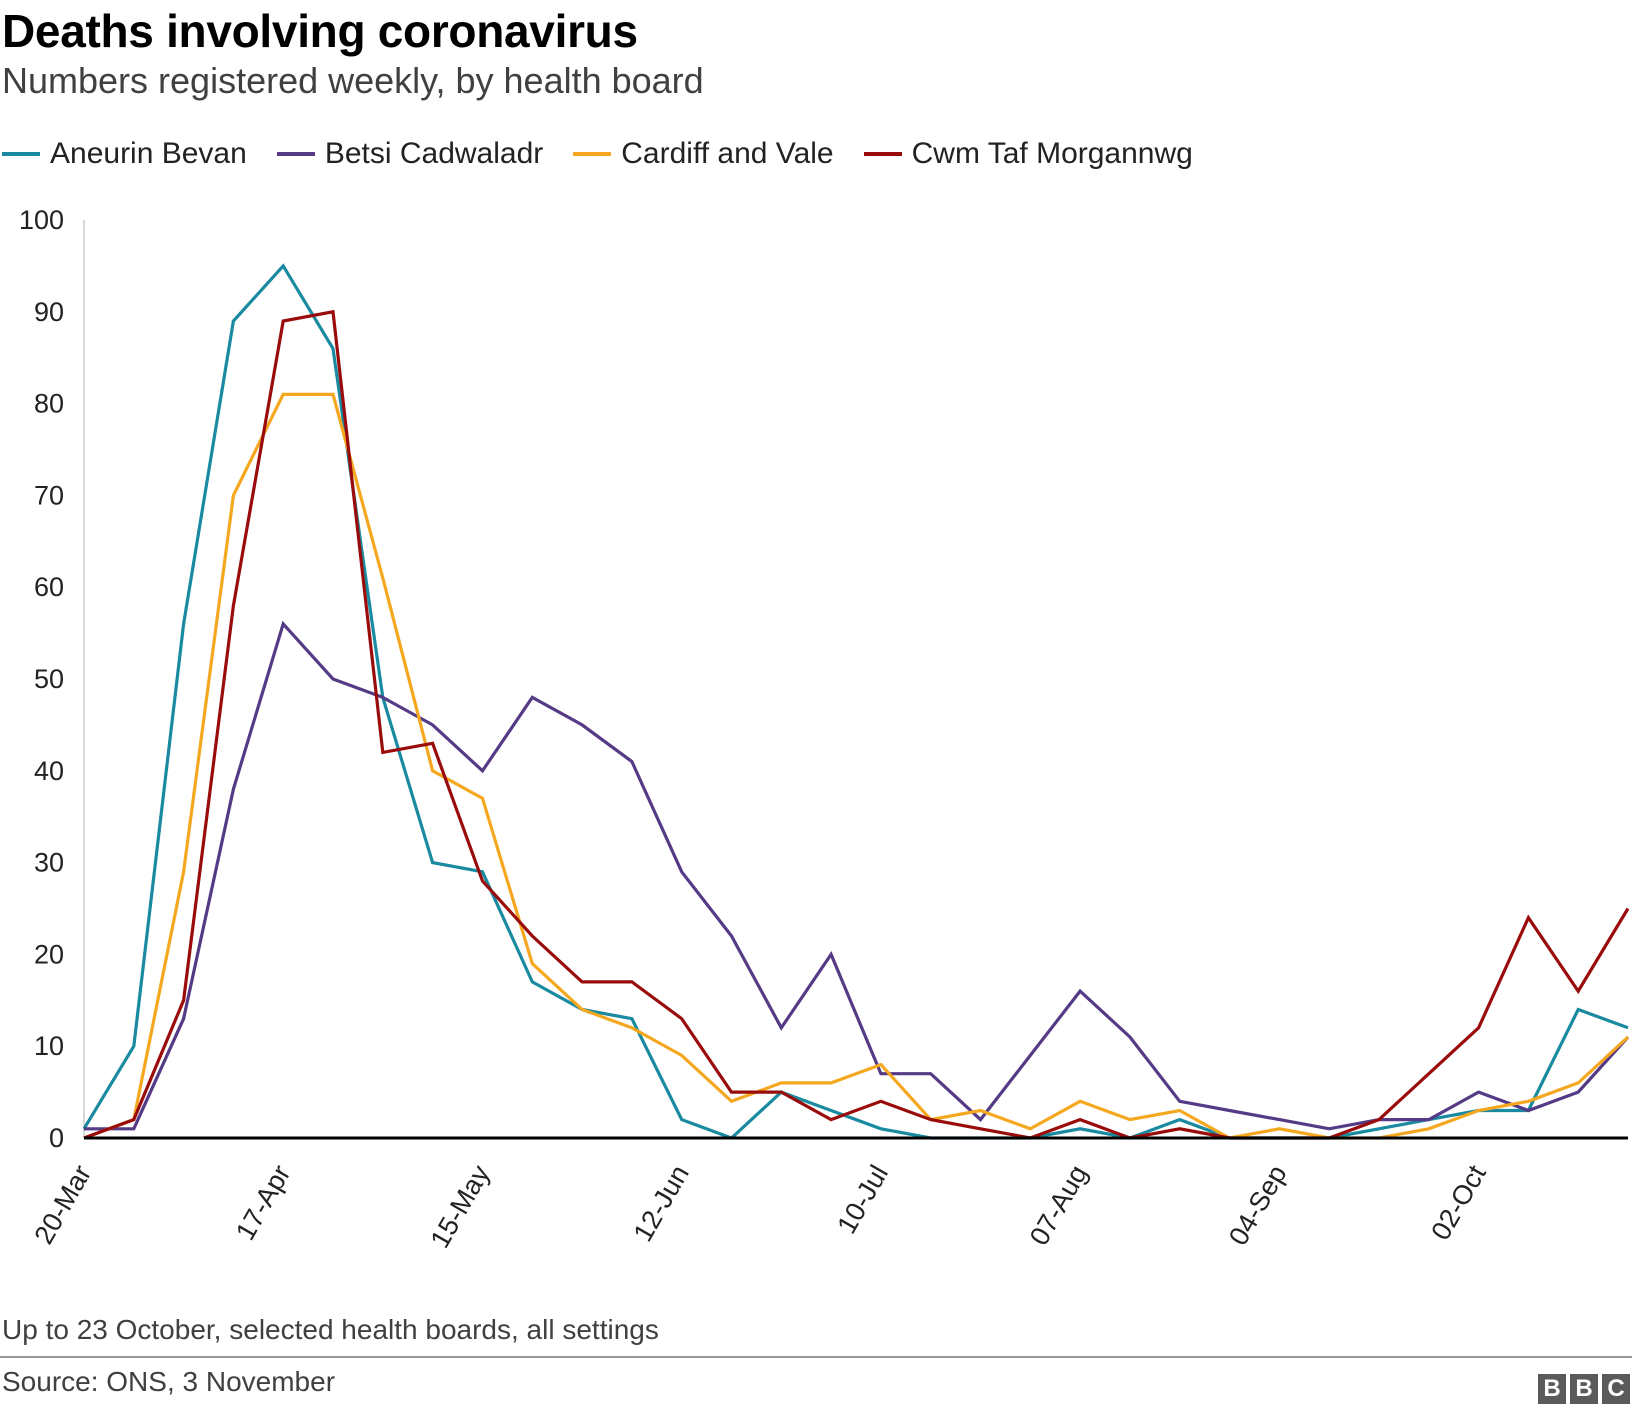  I want to click on legend-label-cardiff-and-vale: Cardiff and Vale, so click(727, 153).